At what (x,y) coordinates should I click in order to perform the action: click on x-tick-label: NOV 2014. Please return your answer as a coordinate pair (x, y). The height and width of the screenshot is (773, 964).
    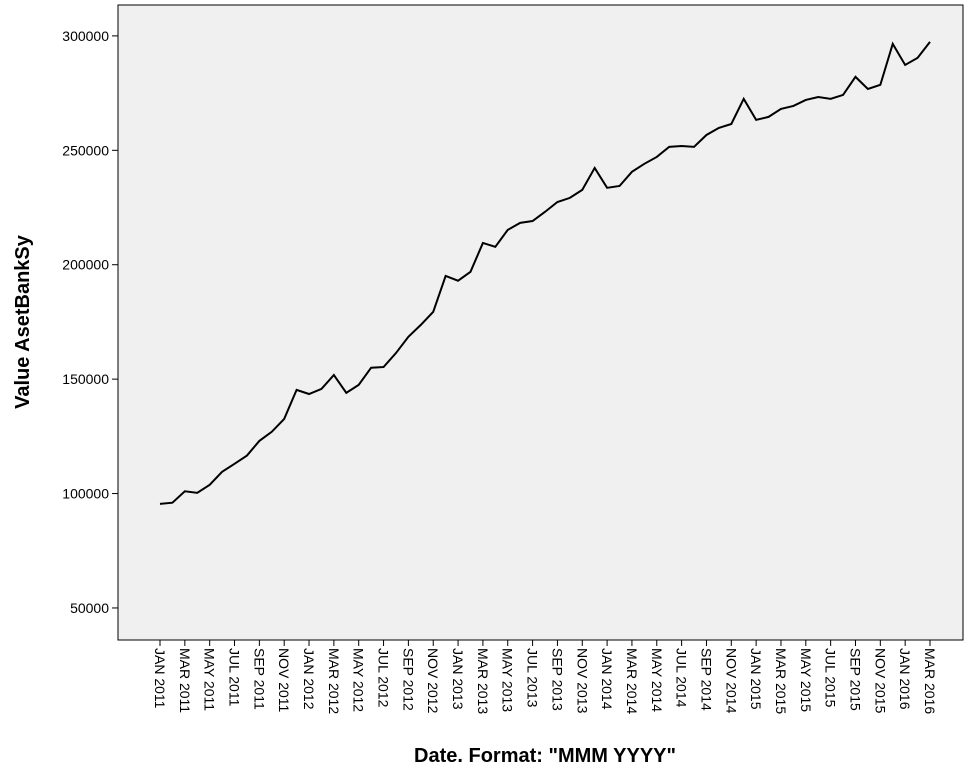
    Looking at the image, I should click on (731, 681).